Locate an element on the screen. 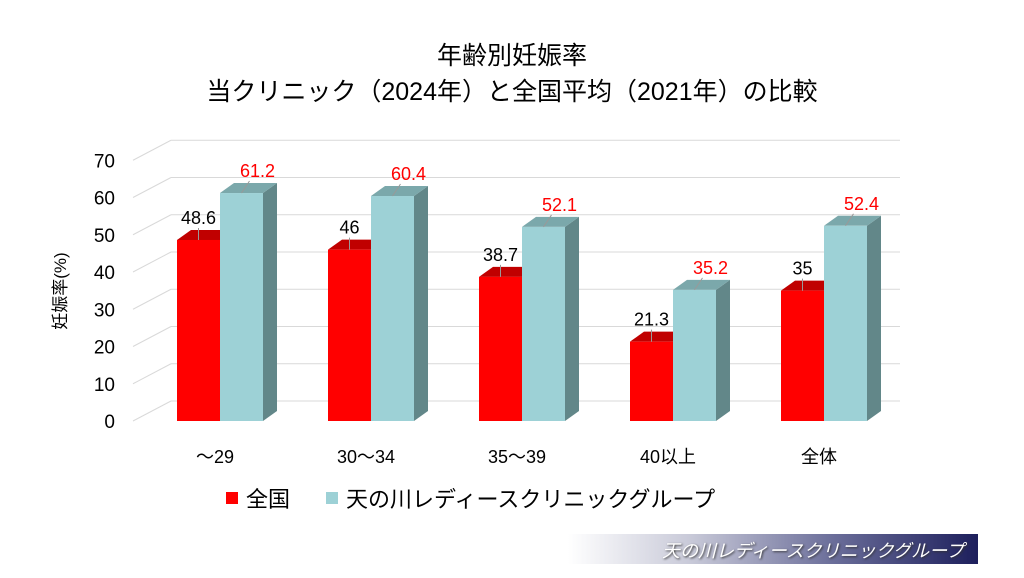 Image resolution: width=1024 pixels, height=578 pixels. x-tick-label: ～29 is located at coordinates (215, 457).